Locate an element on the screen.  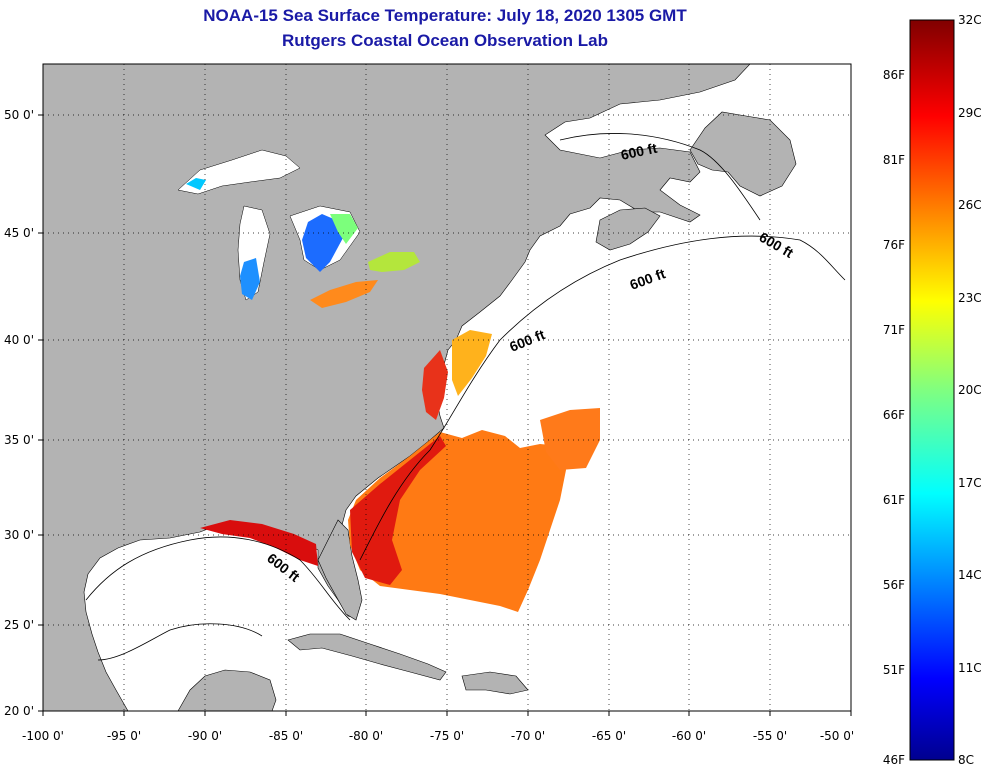
colorbar-celsius-labels: 32C 29C 26C 23C 20C 17C 14C 11C 8C is located at coordinates (970, 390).